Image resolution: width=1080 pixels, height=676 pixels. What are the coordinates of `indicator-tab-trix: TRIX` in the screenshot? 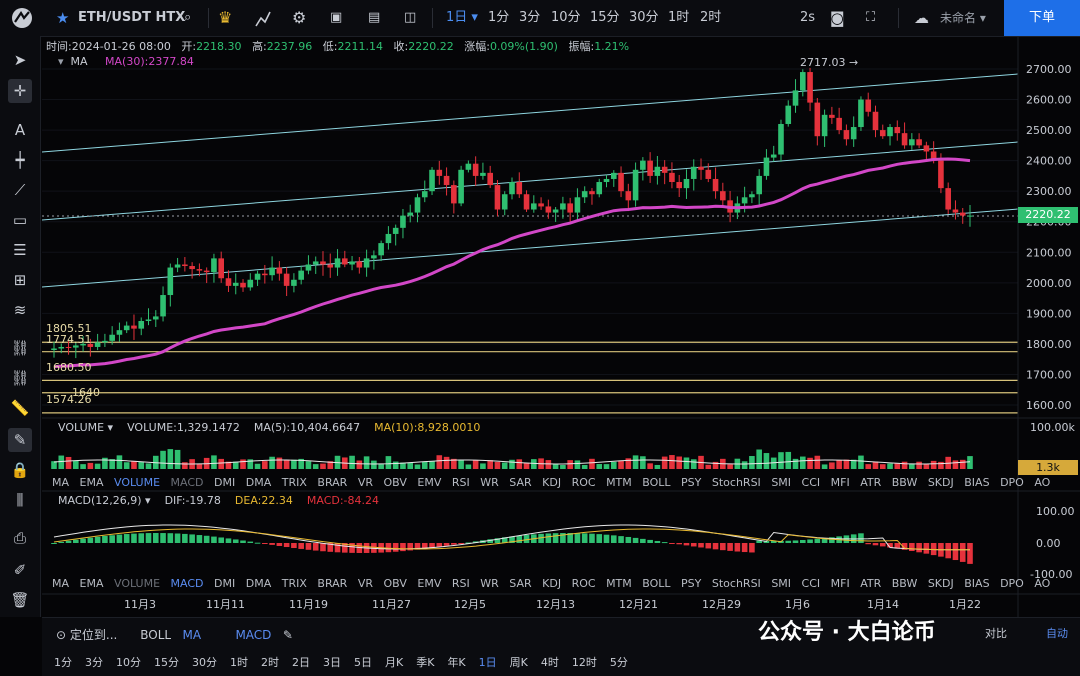 It's located at (294, 482).